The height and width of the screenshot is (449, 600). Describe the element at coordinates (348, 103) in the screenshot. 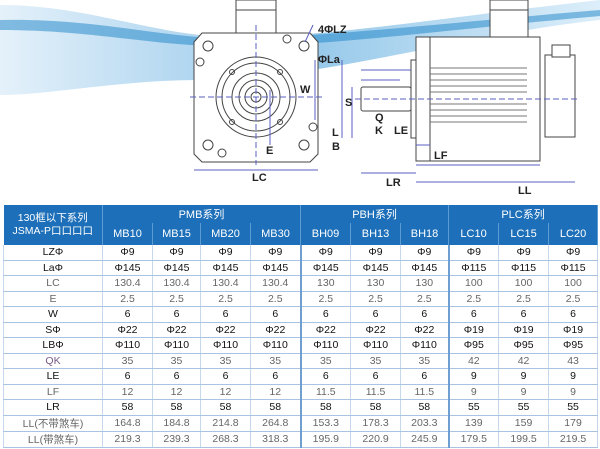

I see `label-s: S` at that location.